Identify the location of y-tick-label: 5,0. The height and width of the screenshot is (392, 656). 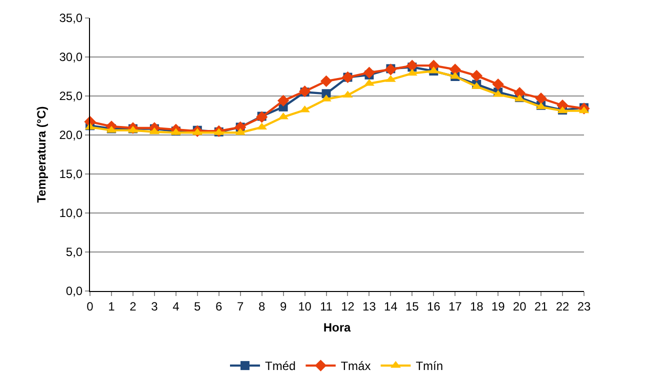
(74, 252).